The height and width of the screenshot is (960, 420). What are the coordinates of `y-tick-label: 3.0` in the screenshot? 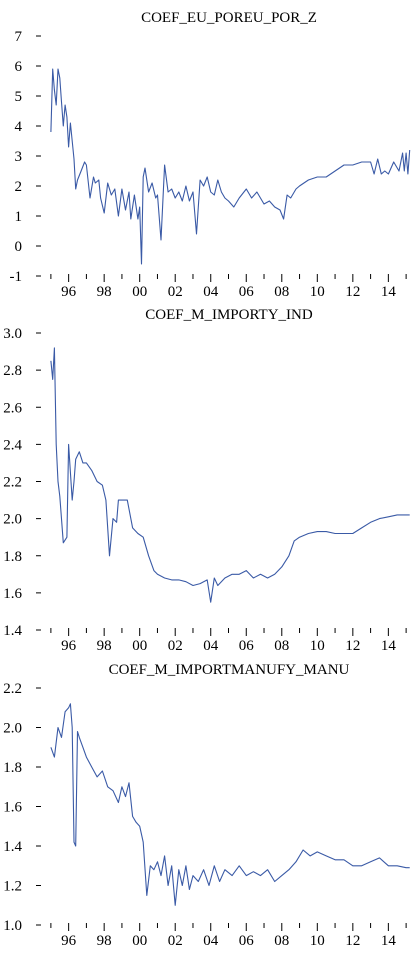 It's located at (12, 334).